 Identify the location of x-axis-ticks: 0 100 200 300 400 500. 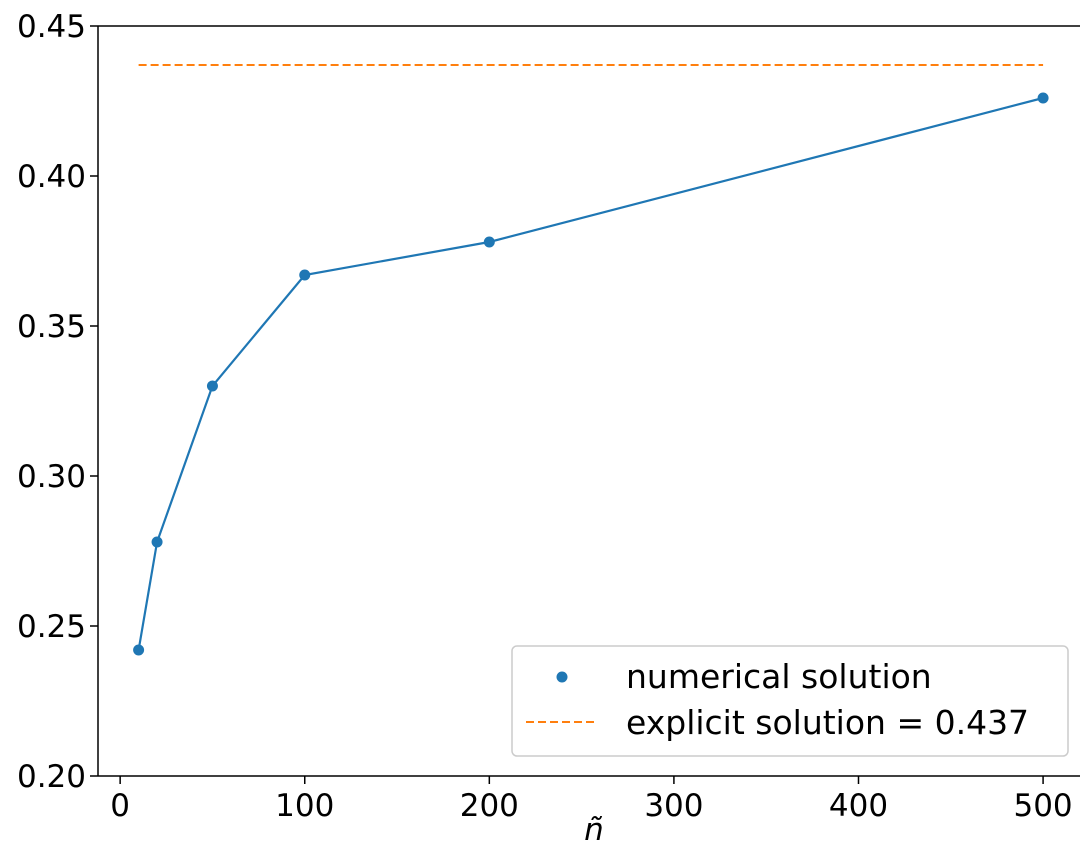
(591, 800).